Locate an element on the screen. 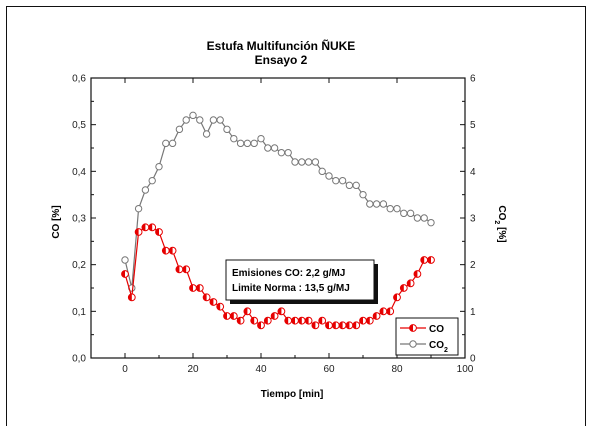 The height and width of the screenshot is (432, 593). annotation-line-2: Limite Norma : 13,5 g/MJ is located at coordinates (291, 288).